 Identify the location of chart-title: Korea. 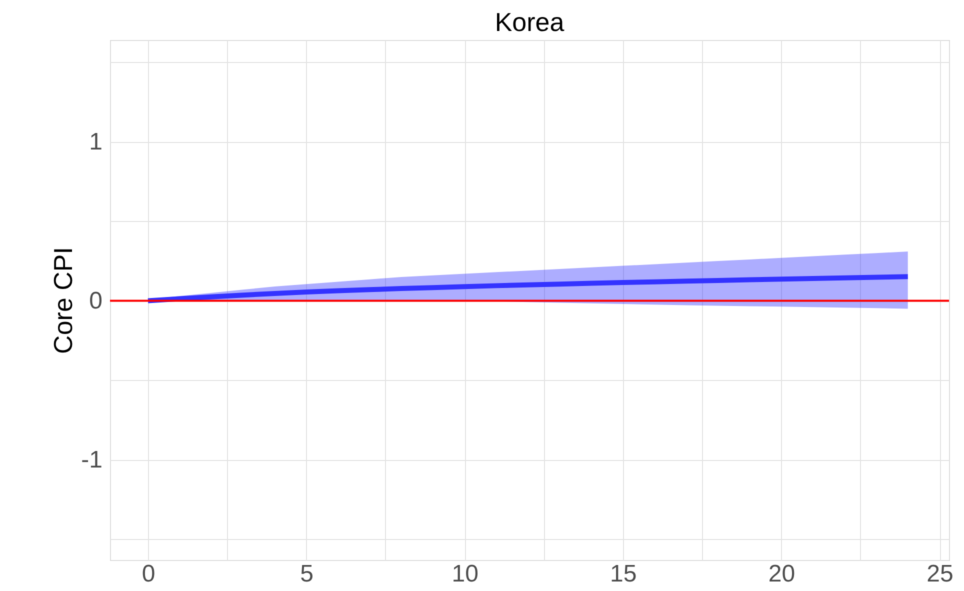
(529, 22).